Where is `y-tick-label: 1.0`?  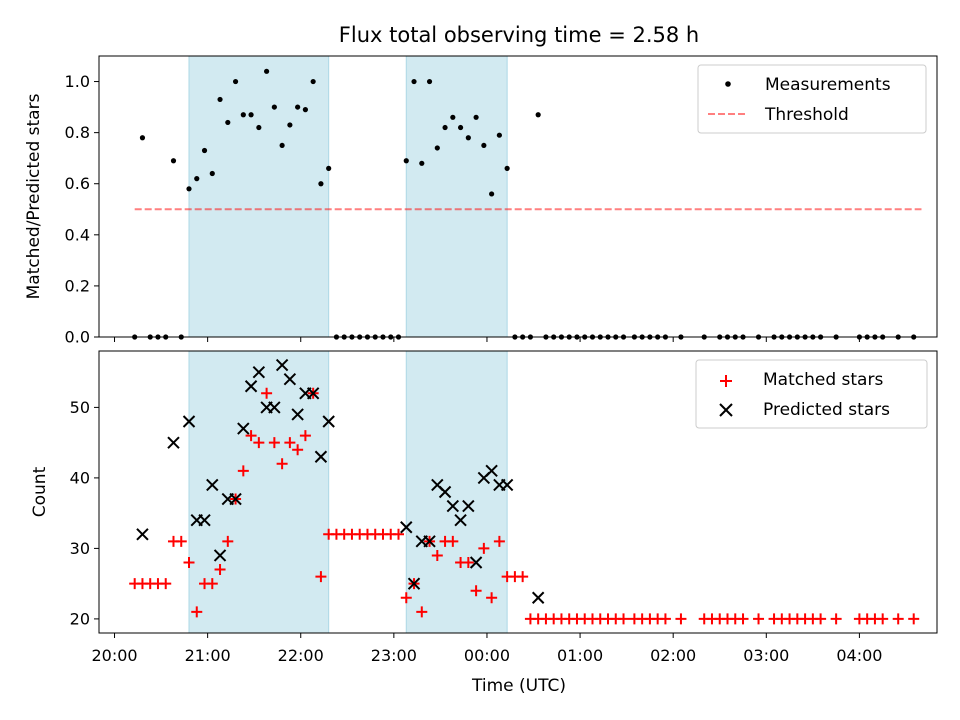 y-tick-label: 1.0 is located at coordinates (77, 81).